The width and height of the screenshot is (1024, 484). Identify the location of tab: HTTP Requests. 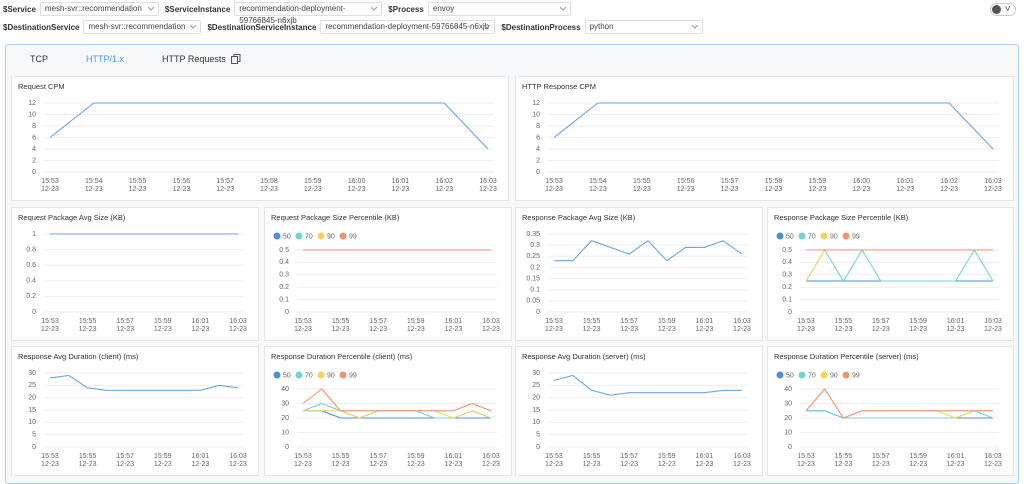
(201, 59).